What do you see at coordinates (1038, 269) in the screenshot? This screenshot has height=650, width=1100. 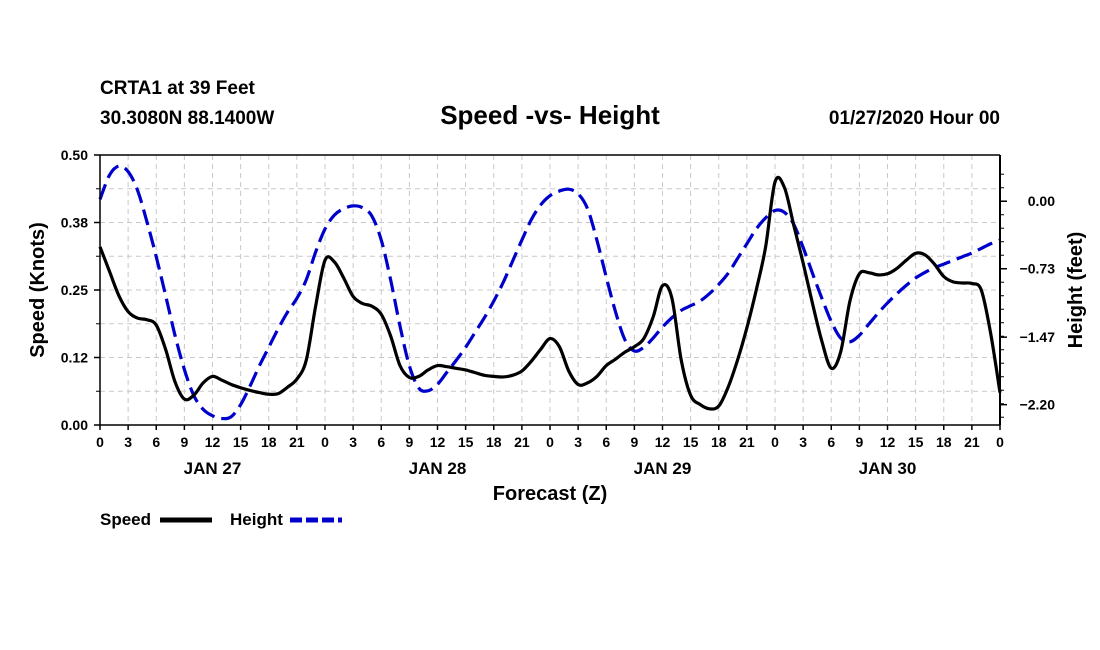 I see `right-tick-label: −0.73` at bounding box center [1038, 269].